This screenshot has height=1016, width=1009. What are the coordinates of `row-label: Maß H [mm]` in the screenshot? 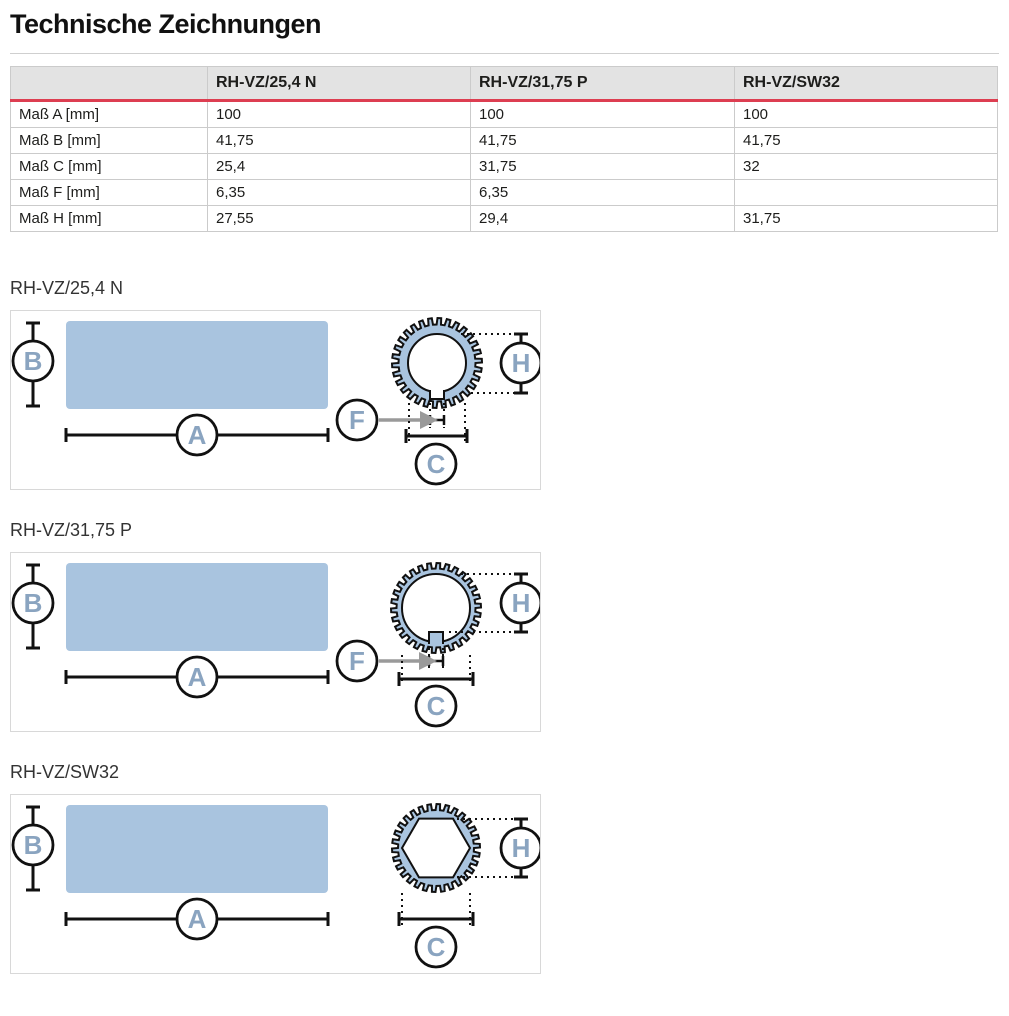 It's located at (109, 218).